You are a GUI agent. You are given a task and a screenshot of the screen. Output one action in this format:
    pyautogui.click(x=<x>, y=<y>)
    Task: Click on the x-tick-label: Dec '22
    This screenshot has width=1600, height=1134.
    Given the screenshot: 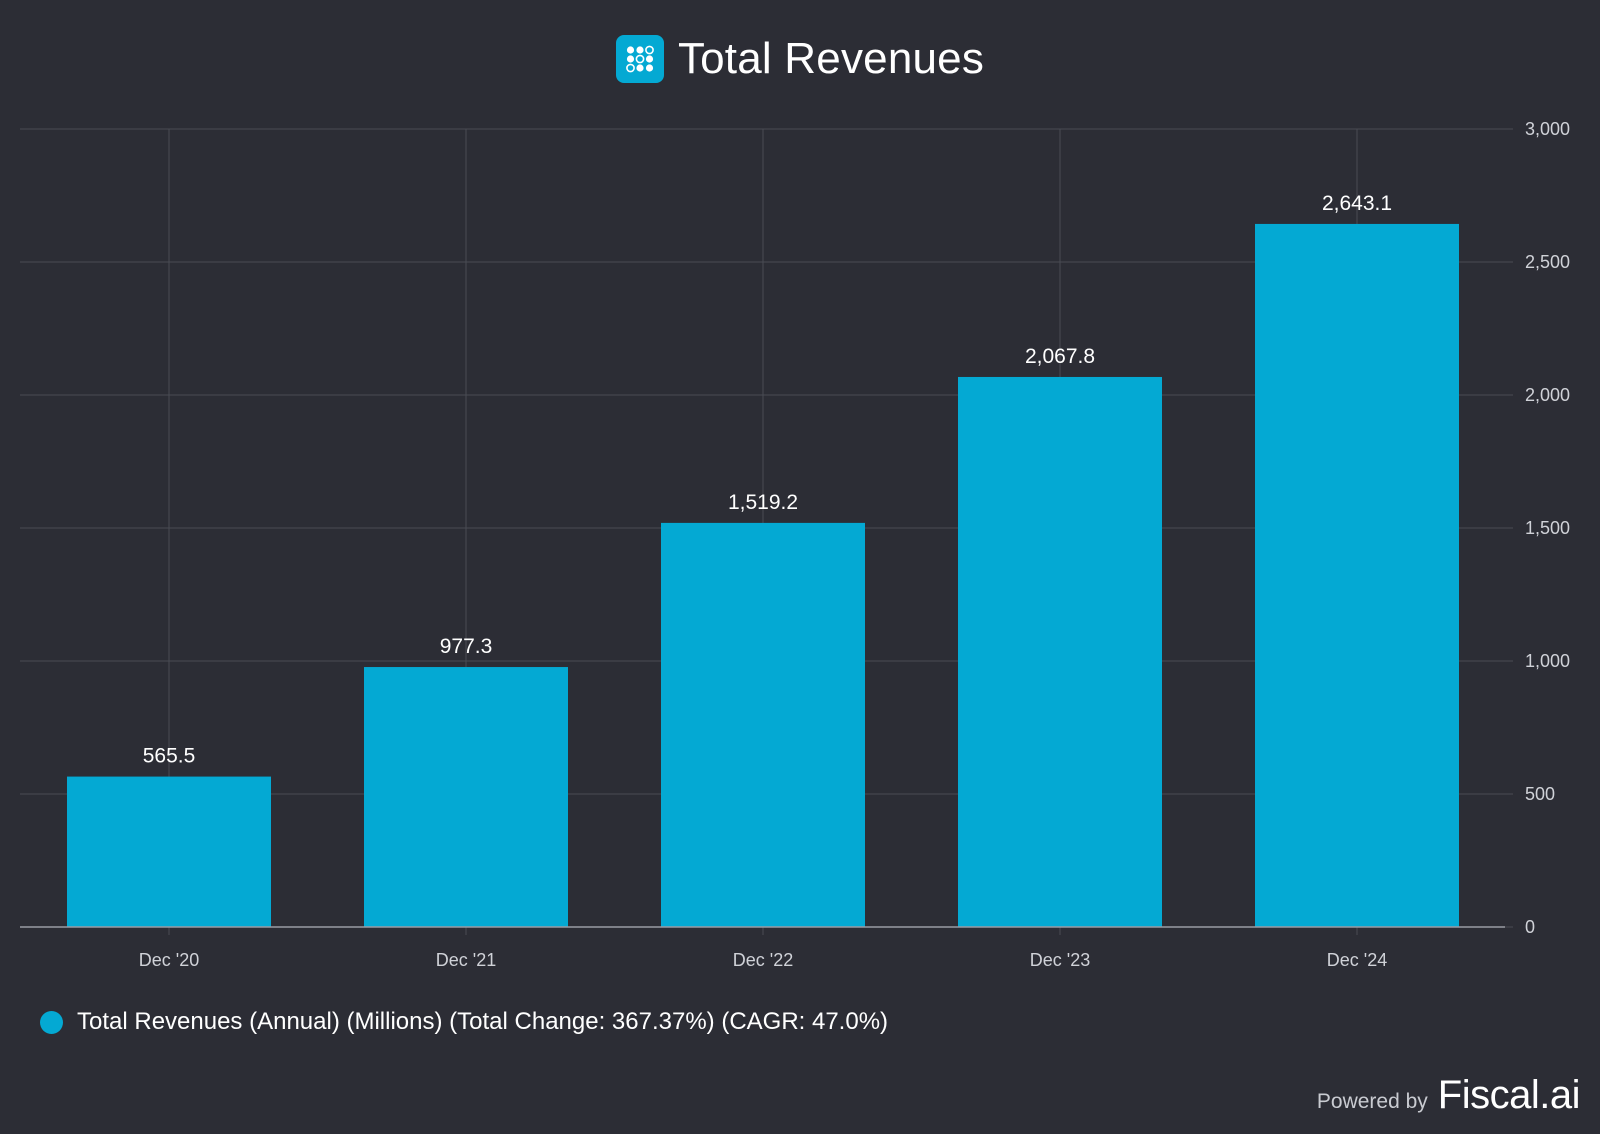 What is the action you would take?
    pyautogui.click(x=763, y=960)
    